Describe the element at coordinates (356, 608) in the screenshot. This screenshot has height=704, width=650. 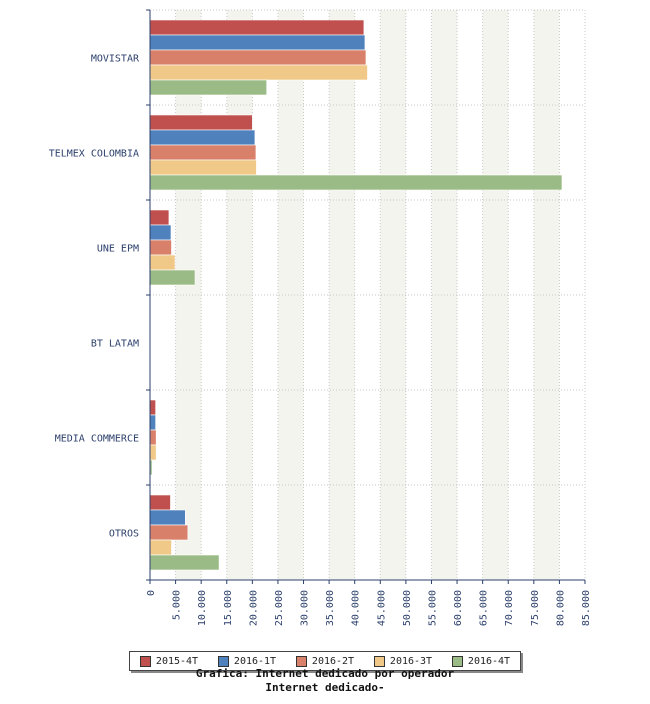
I see `x-tick-label: 40.000` at that location.